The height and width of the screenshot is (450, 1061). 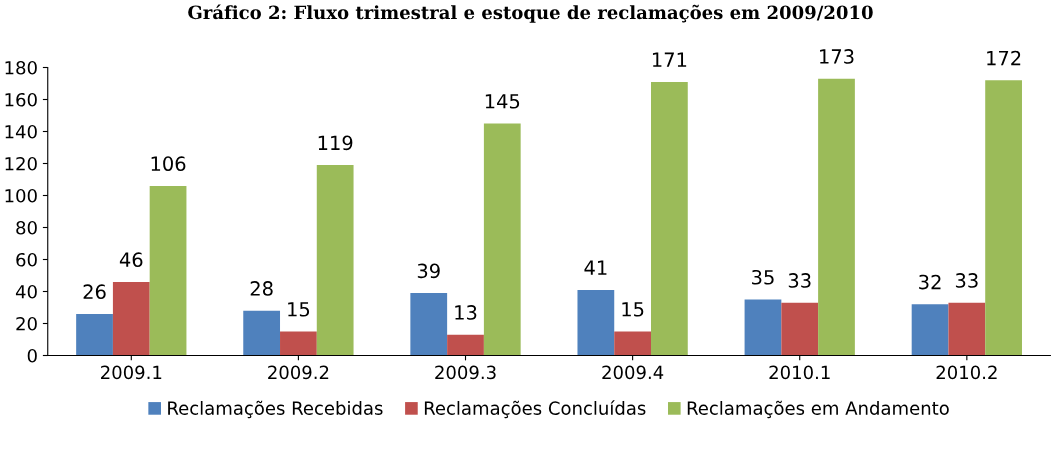 What do you see at coordinates (131, 372) in the screenshot?
I see `x-tick-label: 2009.1` at bounding box center [131, 372].